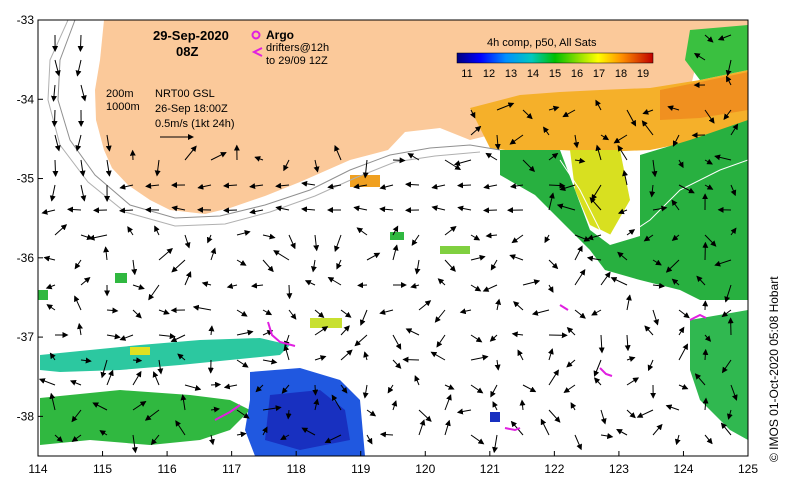  What do you see at coordinates (555, 58) in the screenshot?
I see `colorbar` at bounding box center [555, 58].